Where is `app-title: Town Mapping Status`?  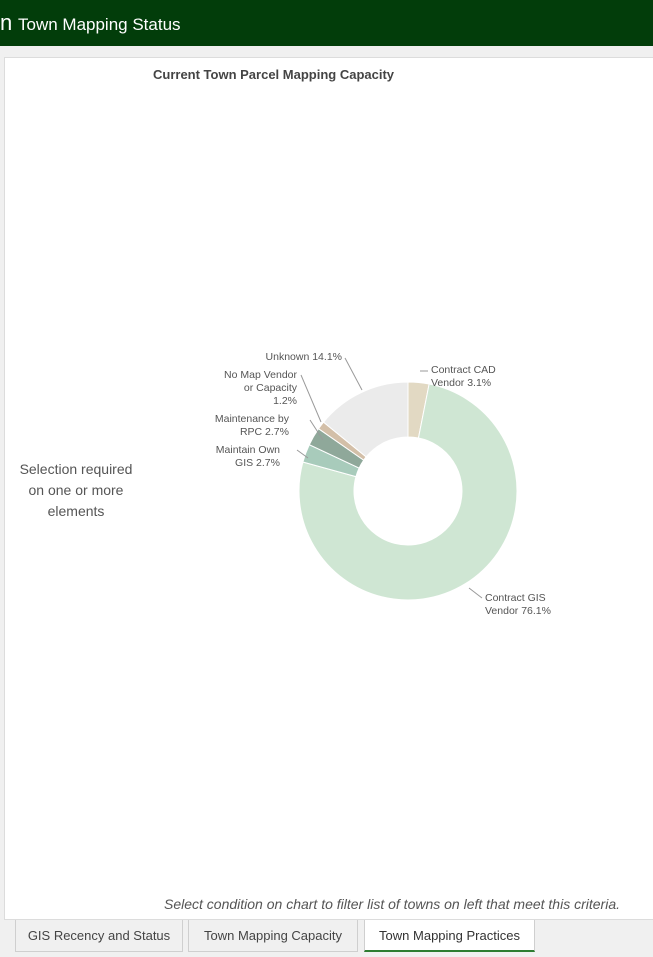
app-title: Town Mapping Status is located at coordinates (99, 24).